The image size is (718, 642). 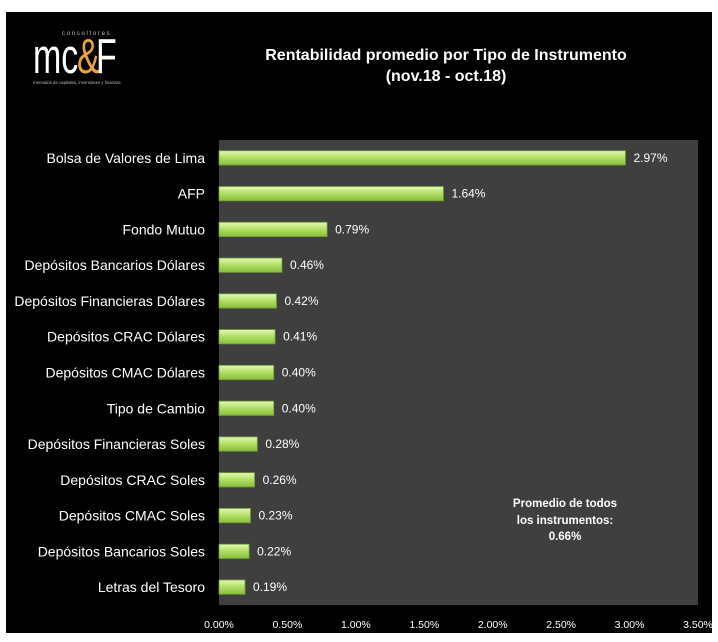 What do you see at coordinates (250, 265) in the screenshot?
I see `bar-depositos-bancarios-dolares` at bounding box center [250, 265].